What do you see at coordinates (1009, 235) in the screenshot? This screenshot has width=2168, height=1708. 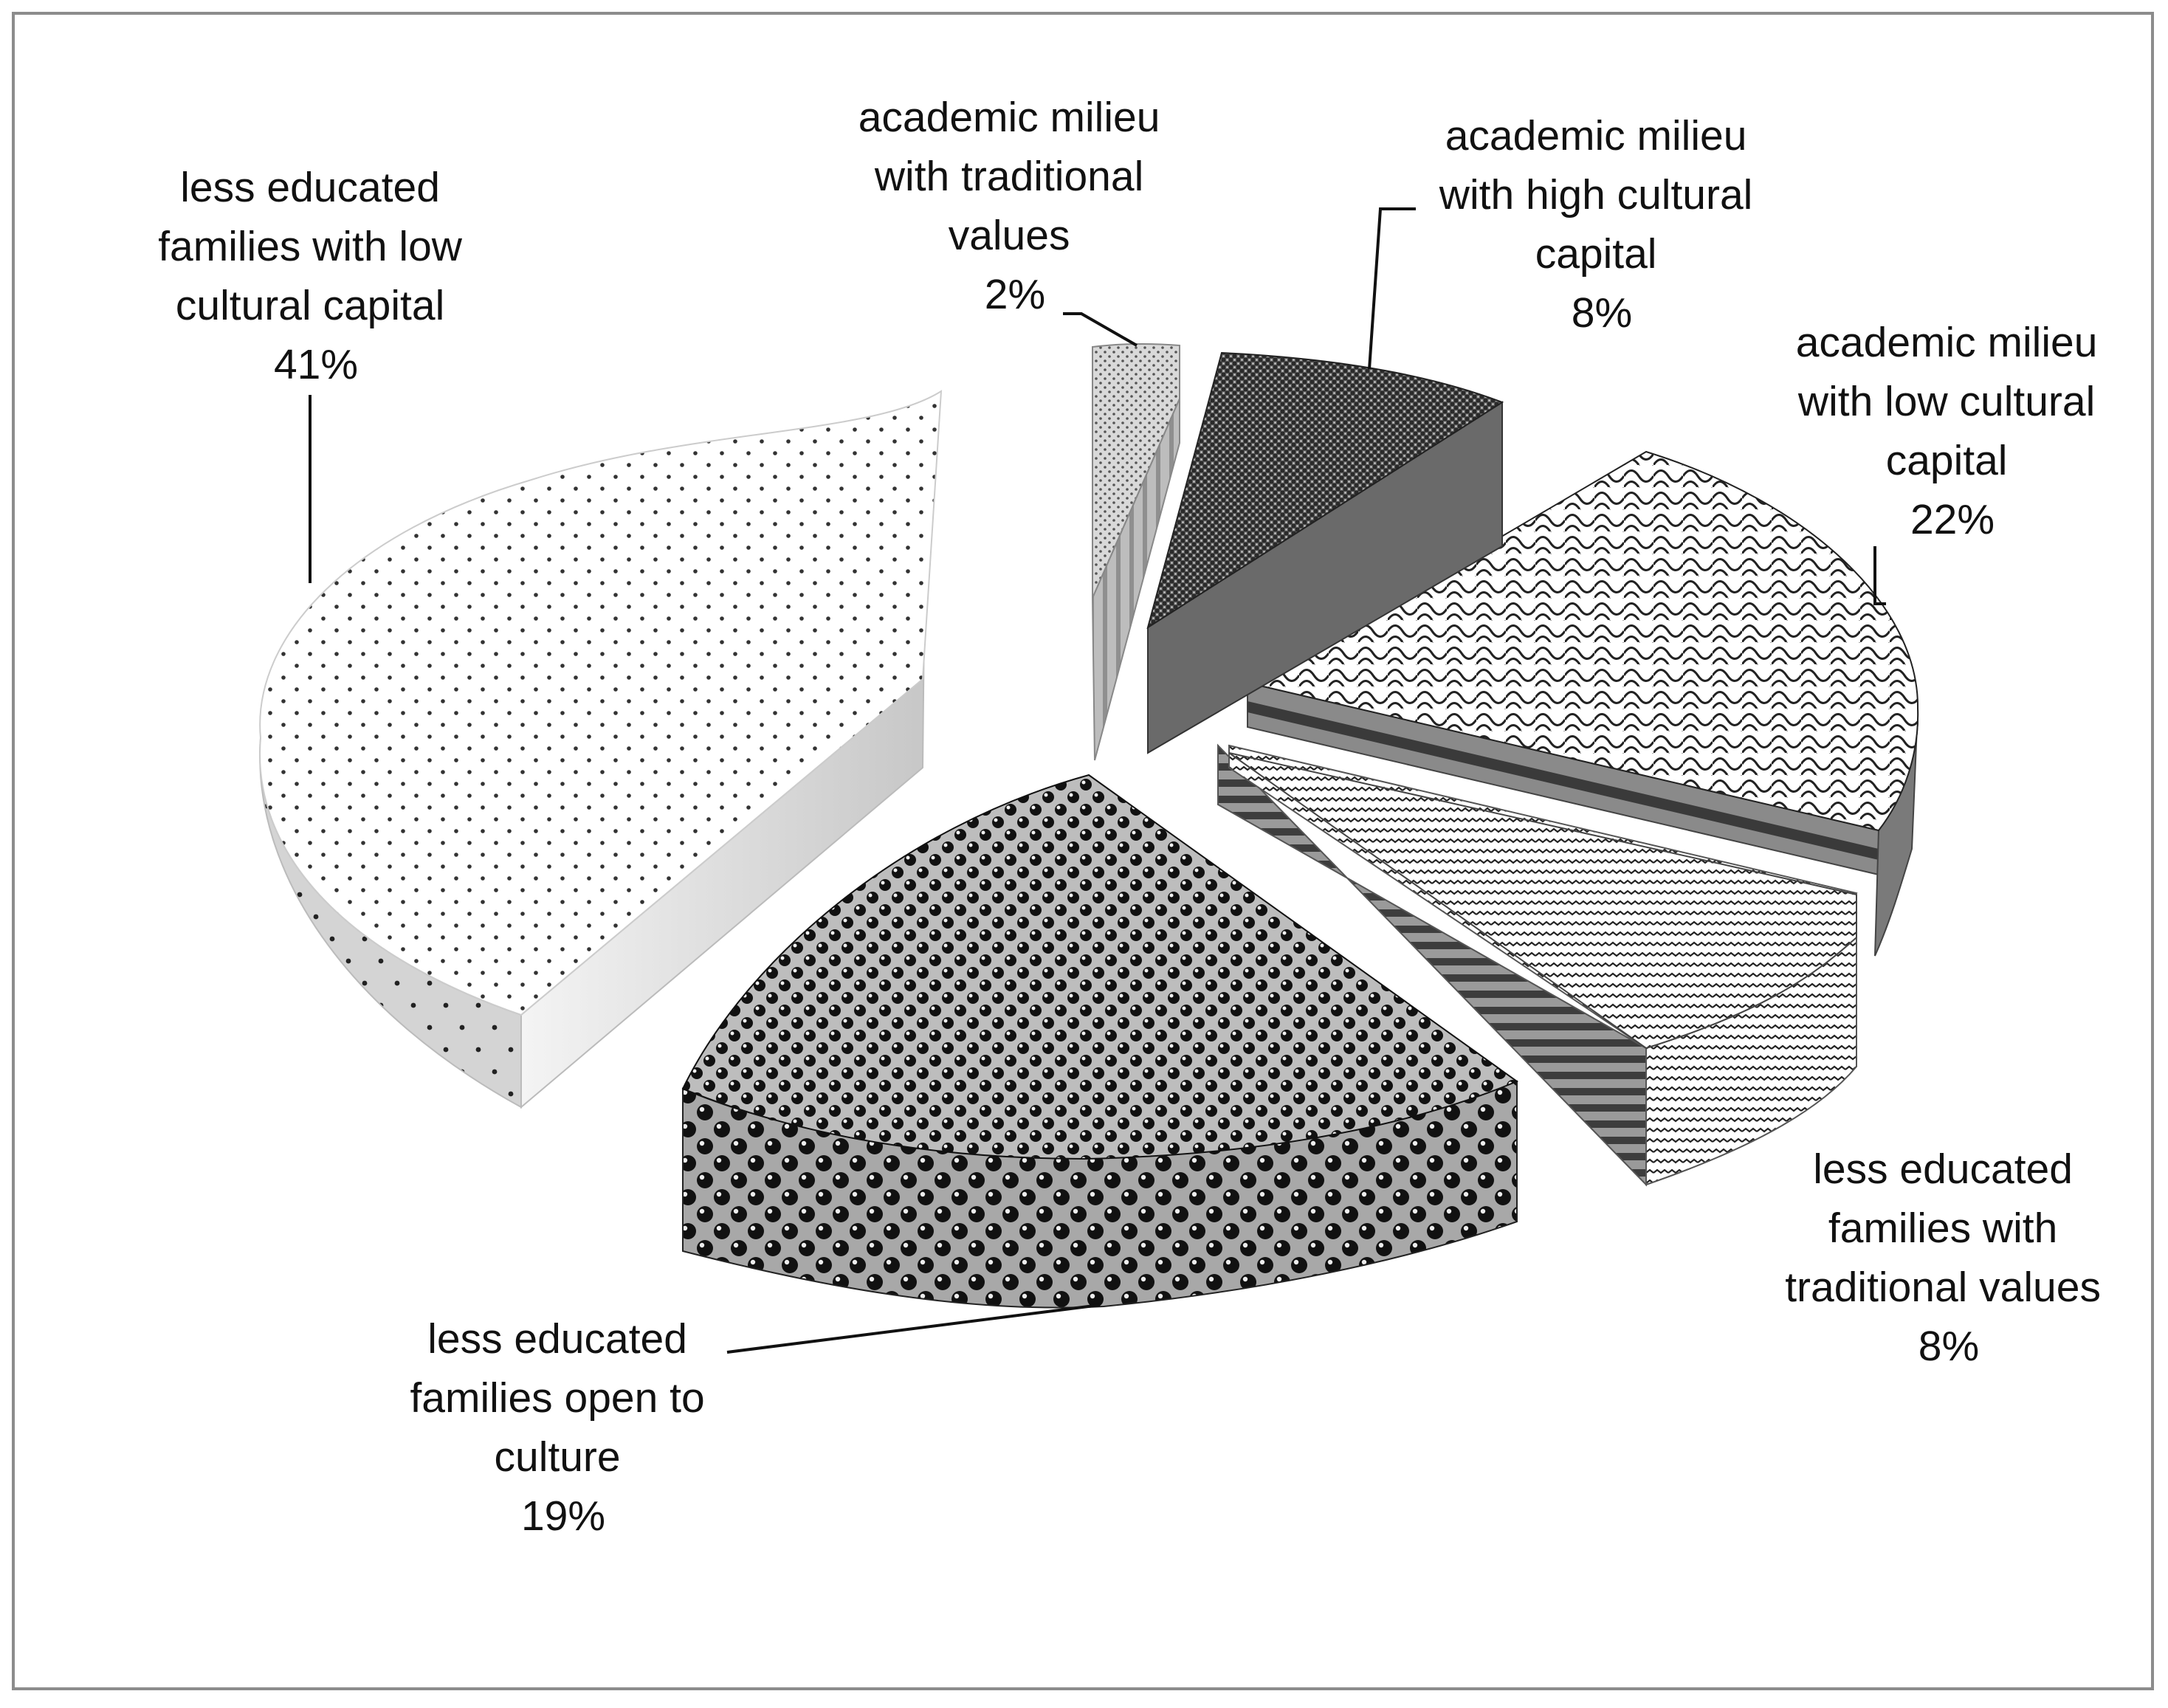 I see `label-line: values` at bounding box center [1009, 235].